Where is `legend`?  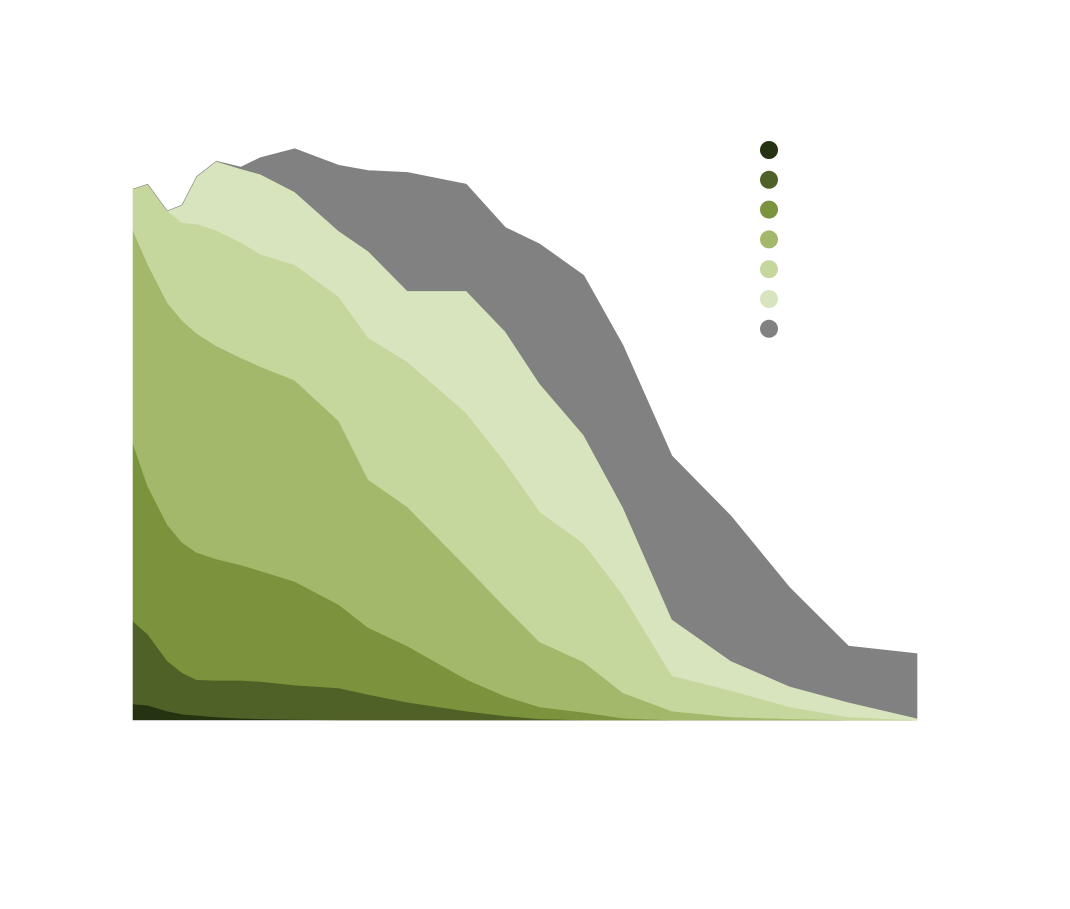 legend is located at coordinates (769, 239).